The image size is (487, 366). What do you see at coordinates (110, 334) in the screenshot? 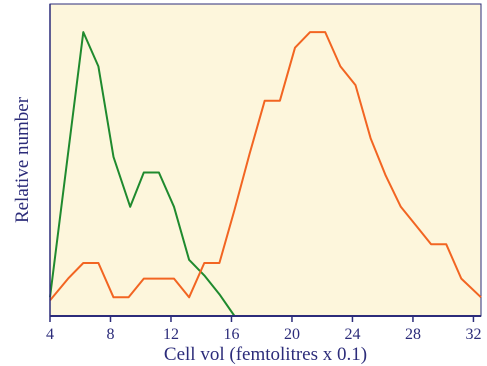
I see `x-tick-label: 8` at bounding box center [110, 334].